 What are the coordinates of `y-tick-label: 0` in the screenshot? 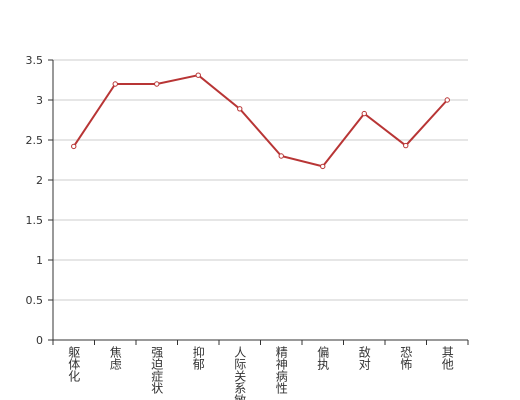 It's located at (39, 340).